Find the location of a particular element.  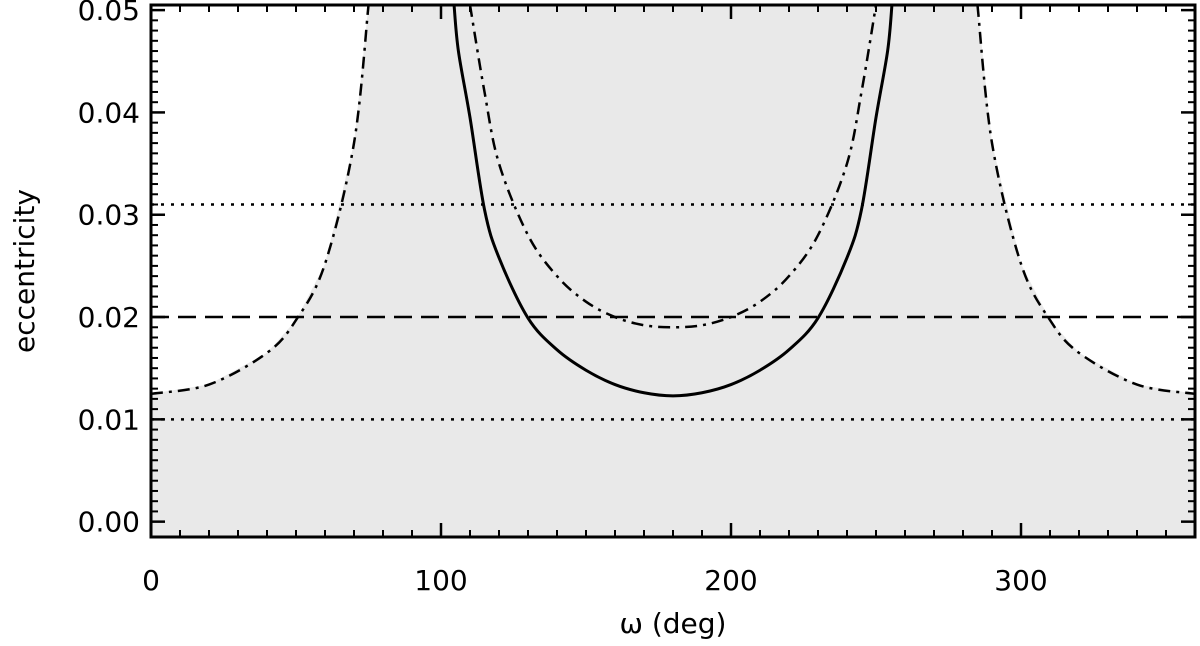

x-tick-label: 0 is located at coordinates (151, 580).